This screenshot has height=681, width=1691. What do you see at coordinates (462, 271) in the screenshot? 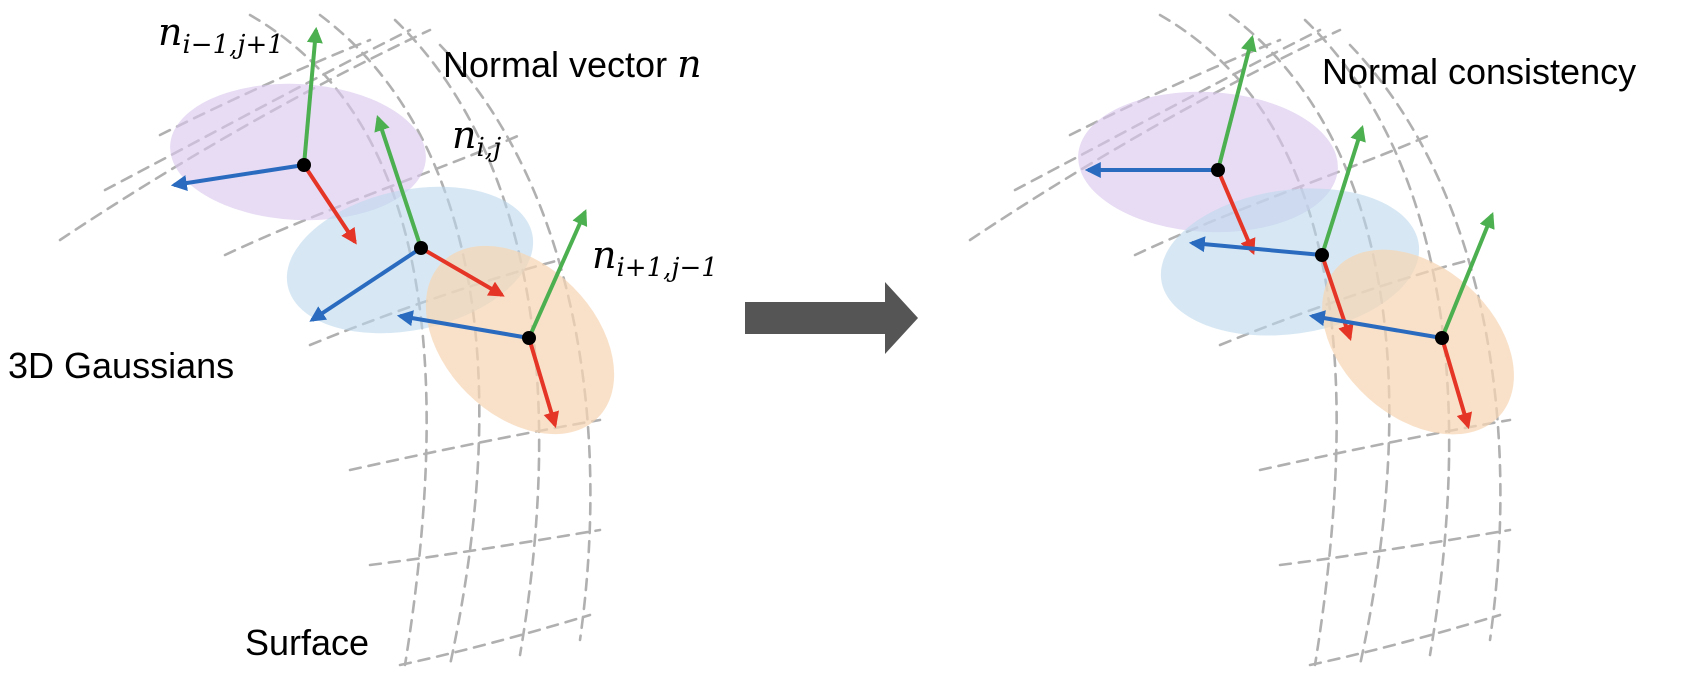
I see `tangent-red-middle` at bounding box center [462, 271].